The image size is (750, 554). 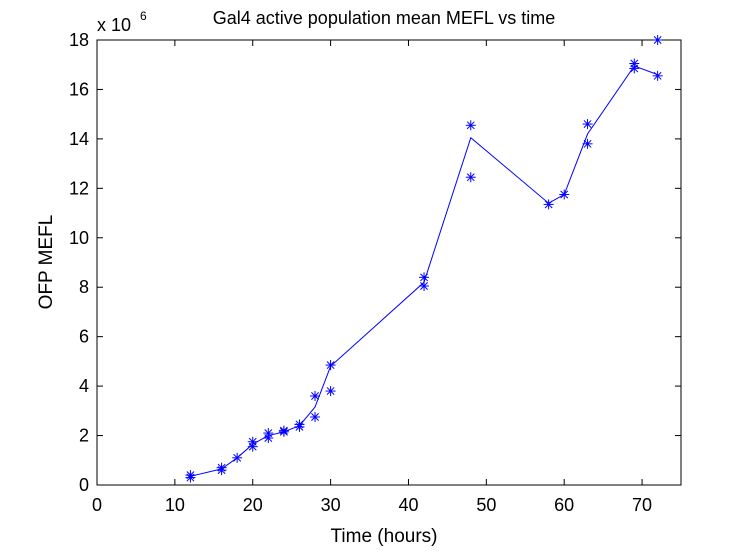 I want to click on y-tick-label: 18, so click(x=79, y=40).